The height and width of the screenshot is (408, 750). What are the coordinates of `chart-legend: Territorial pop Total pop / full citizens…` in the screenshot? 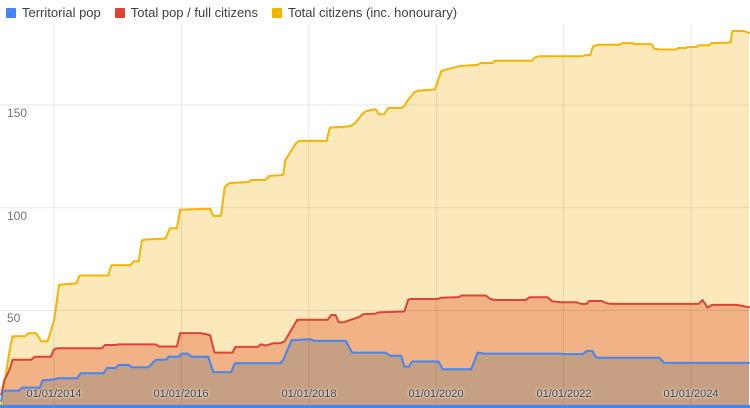 It's located at (231, 12).